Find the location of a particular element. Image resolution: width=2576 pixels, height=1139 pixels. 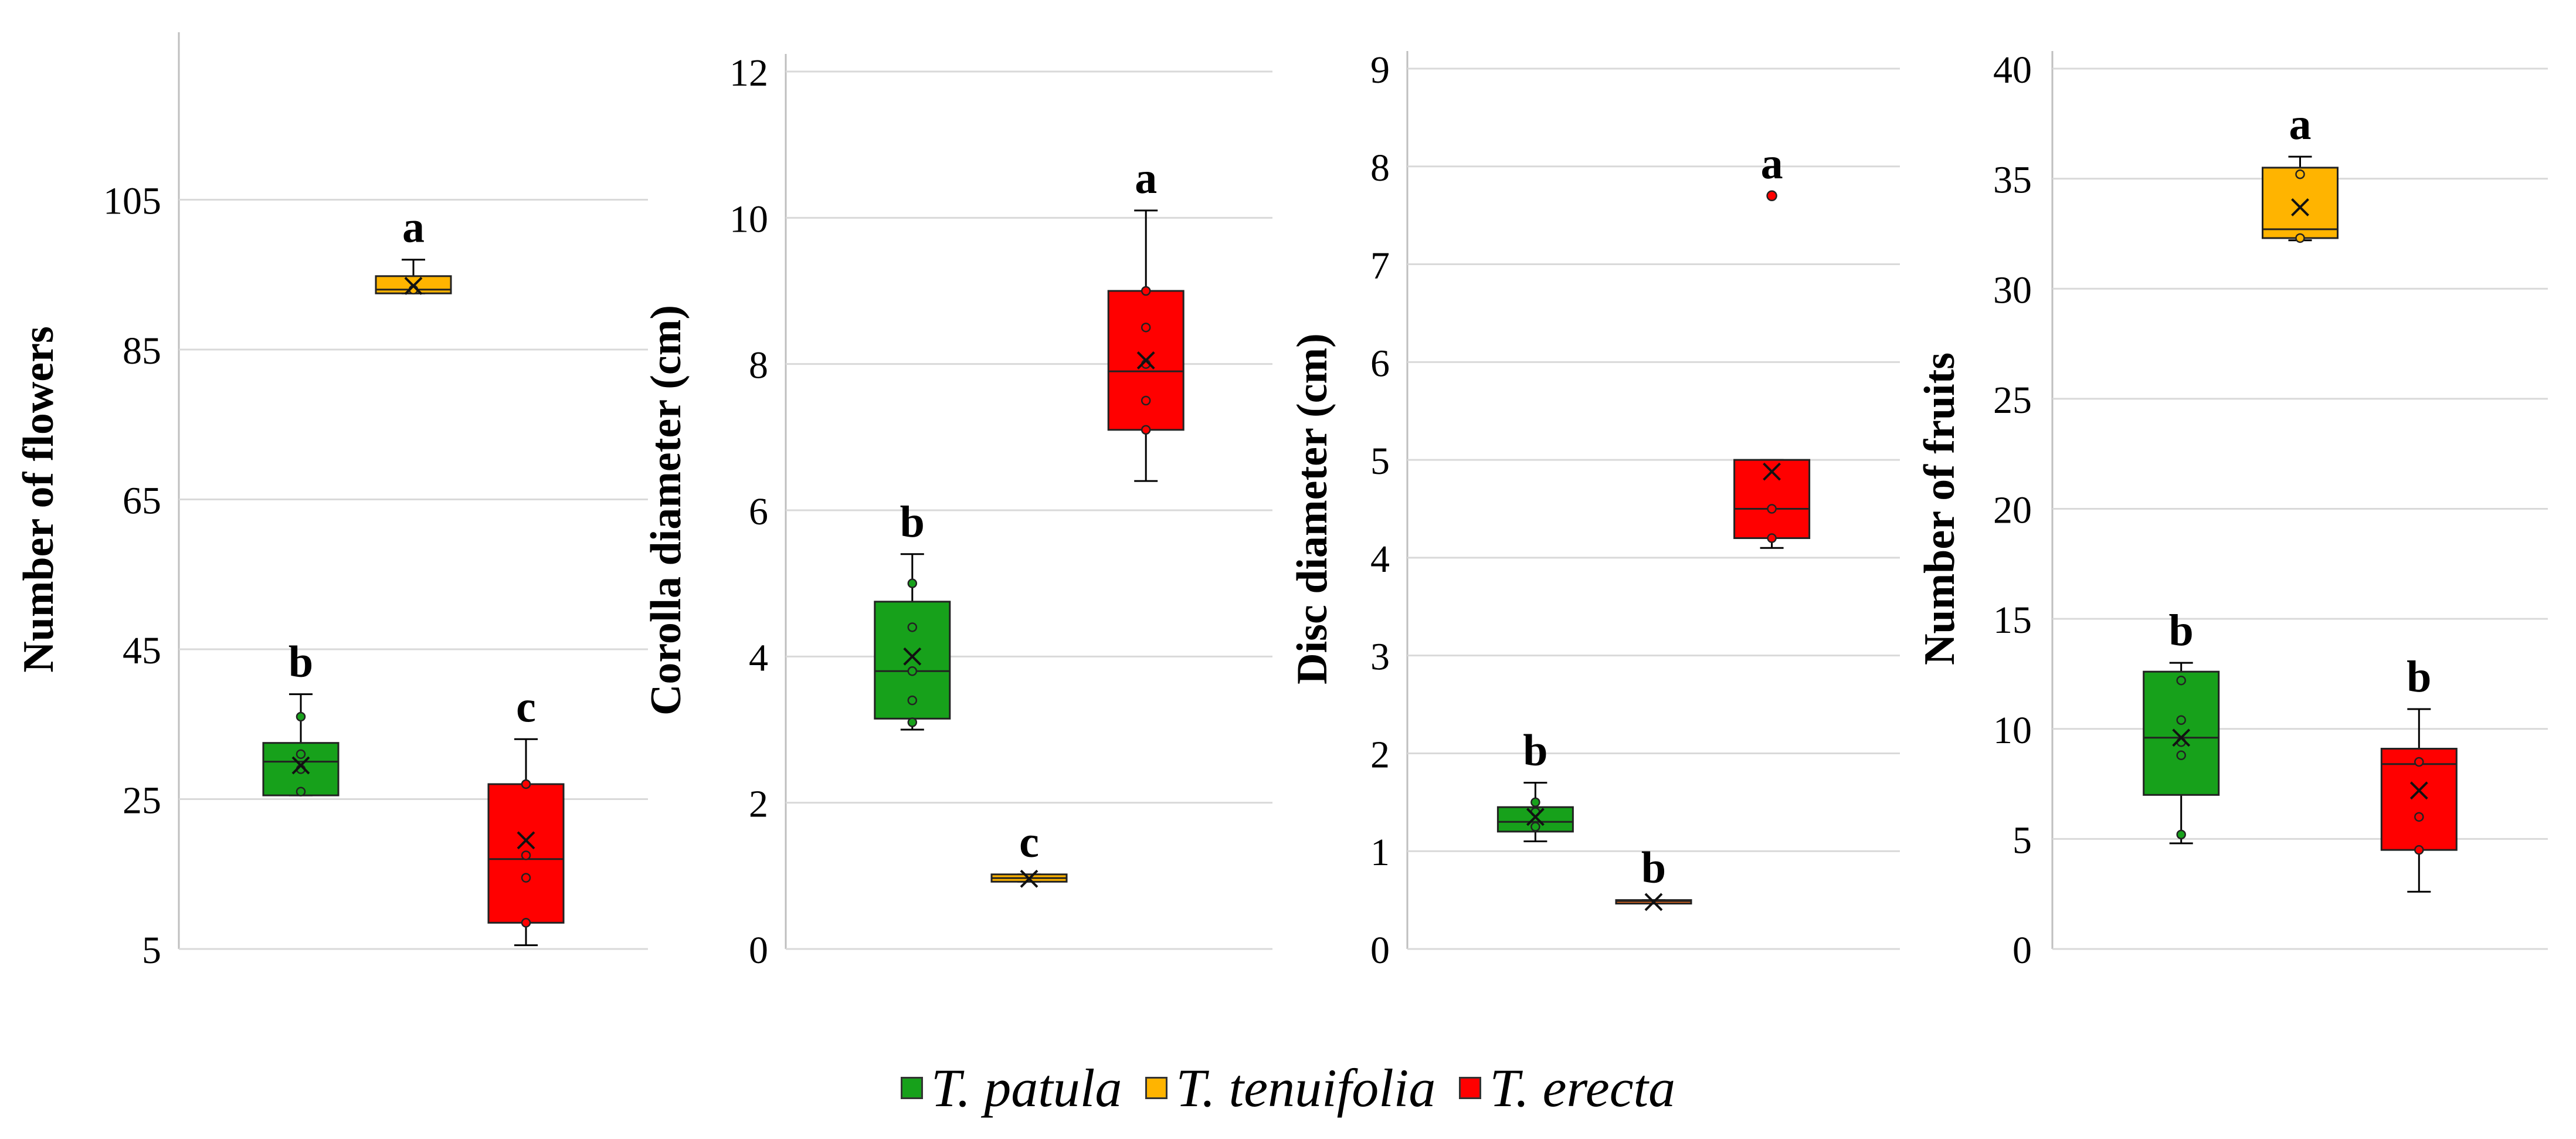

y-tick-label: 20 is located at coordinates (2012, 510).